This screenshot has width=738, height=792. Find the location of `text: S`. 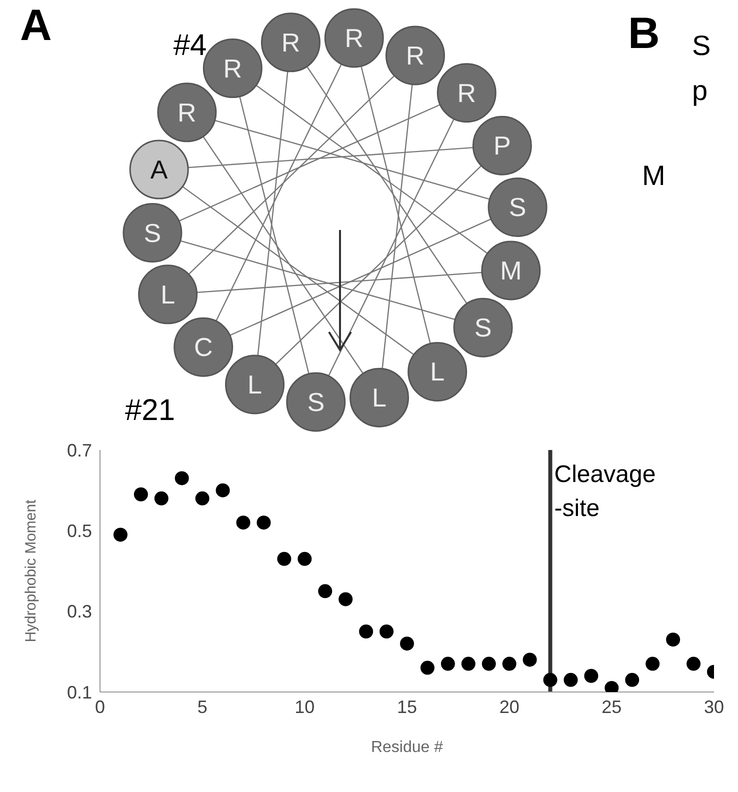

text: S is located at coordinates (701, 45).